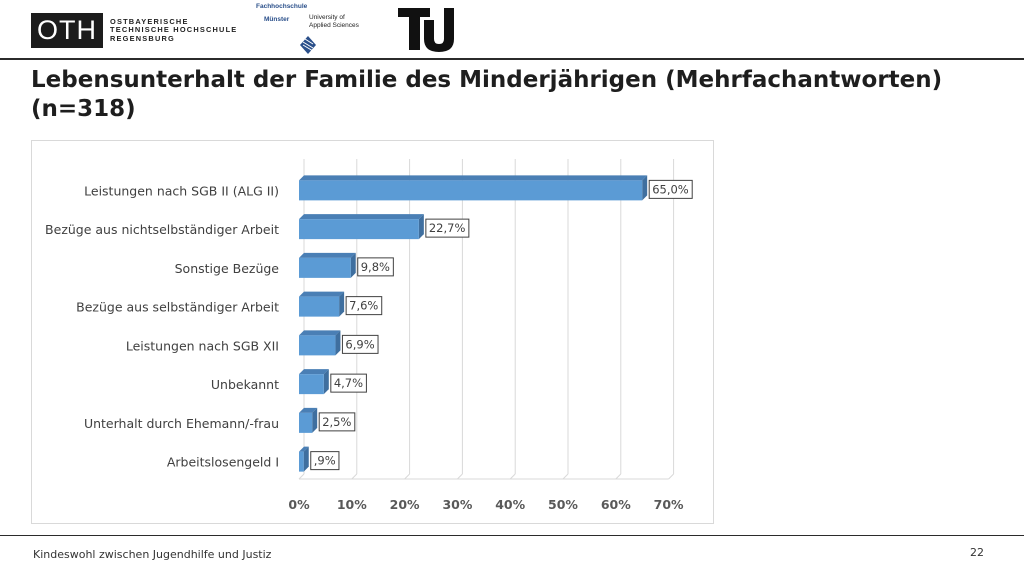 The width and height of the screenshot is (1024, 576). I want to click on oth-line: REGENSBURG, so click(142, 38).